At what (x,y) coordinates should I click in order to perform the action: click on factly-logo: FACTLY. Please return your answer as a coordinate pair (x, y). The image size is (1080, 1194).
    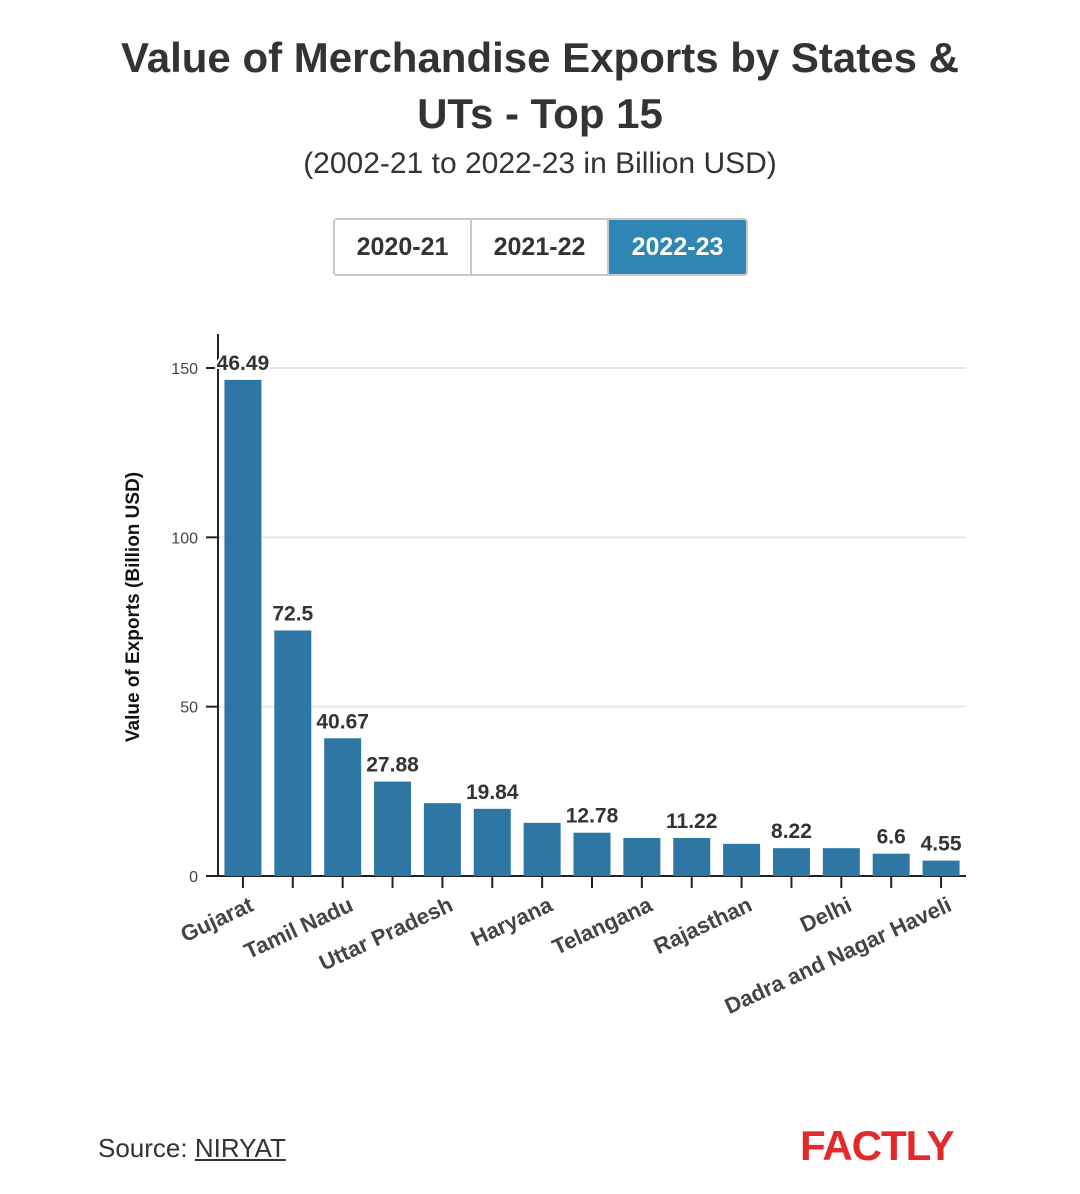
    Looking at the image, I should click on (877, 1144).